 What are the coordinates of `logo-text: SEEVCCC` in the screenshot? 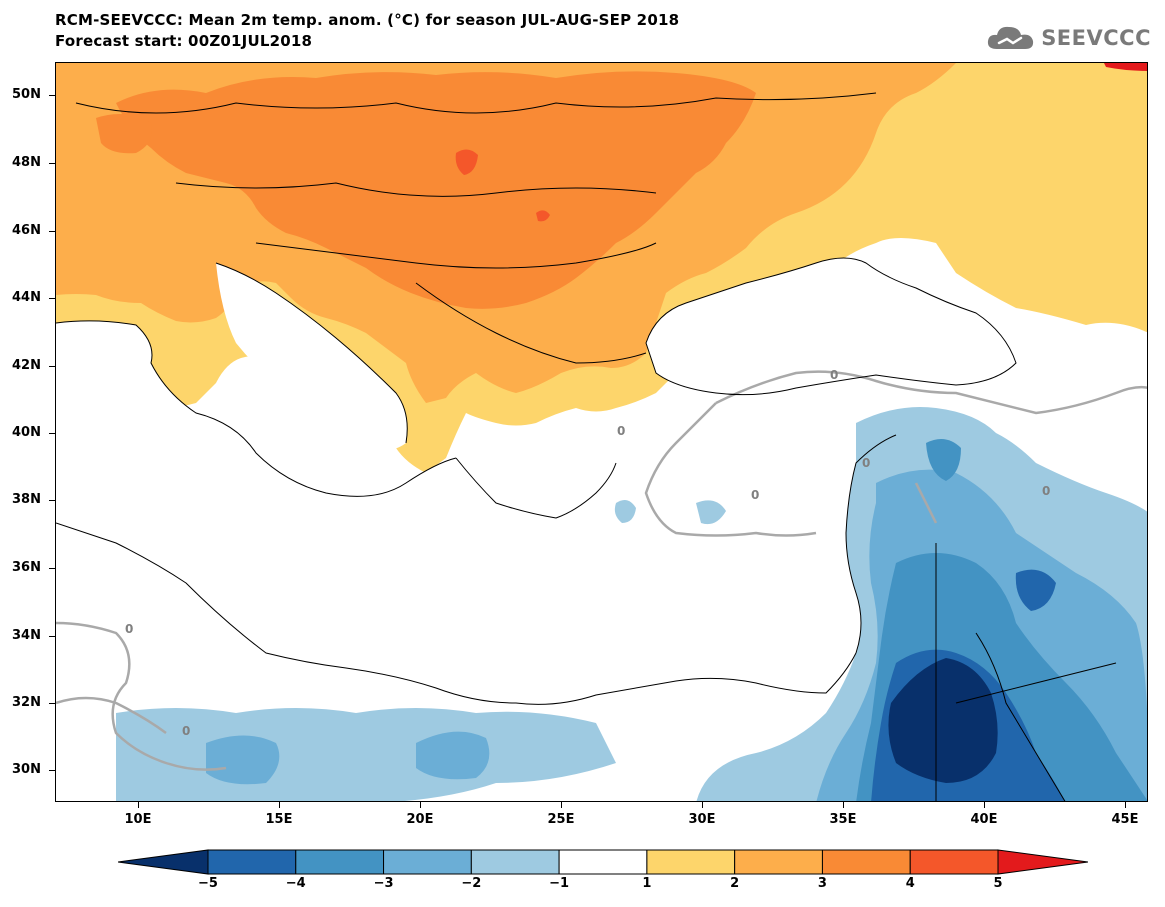 It's located at (1096, 38).